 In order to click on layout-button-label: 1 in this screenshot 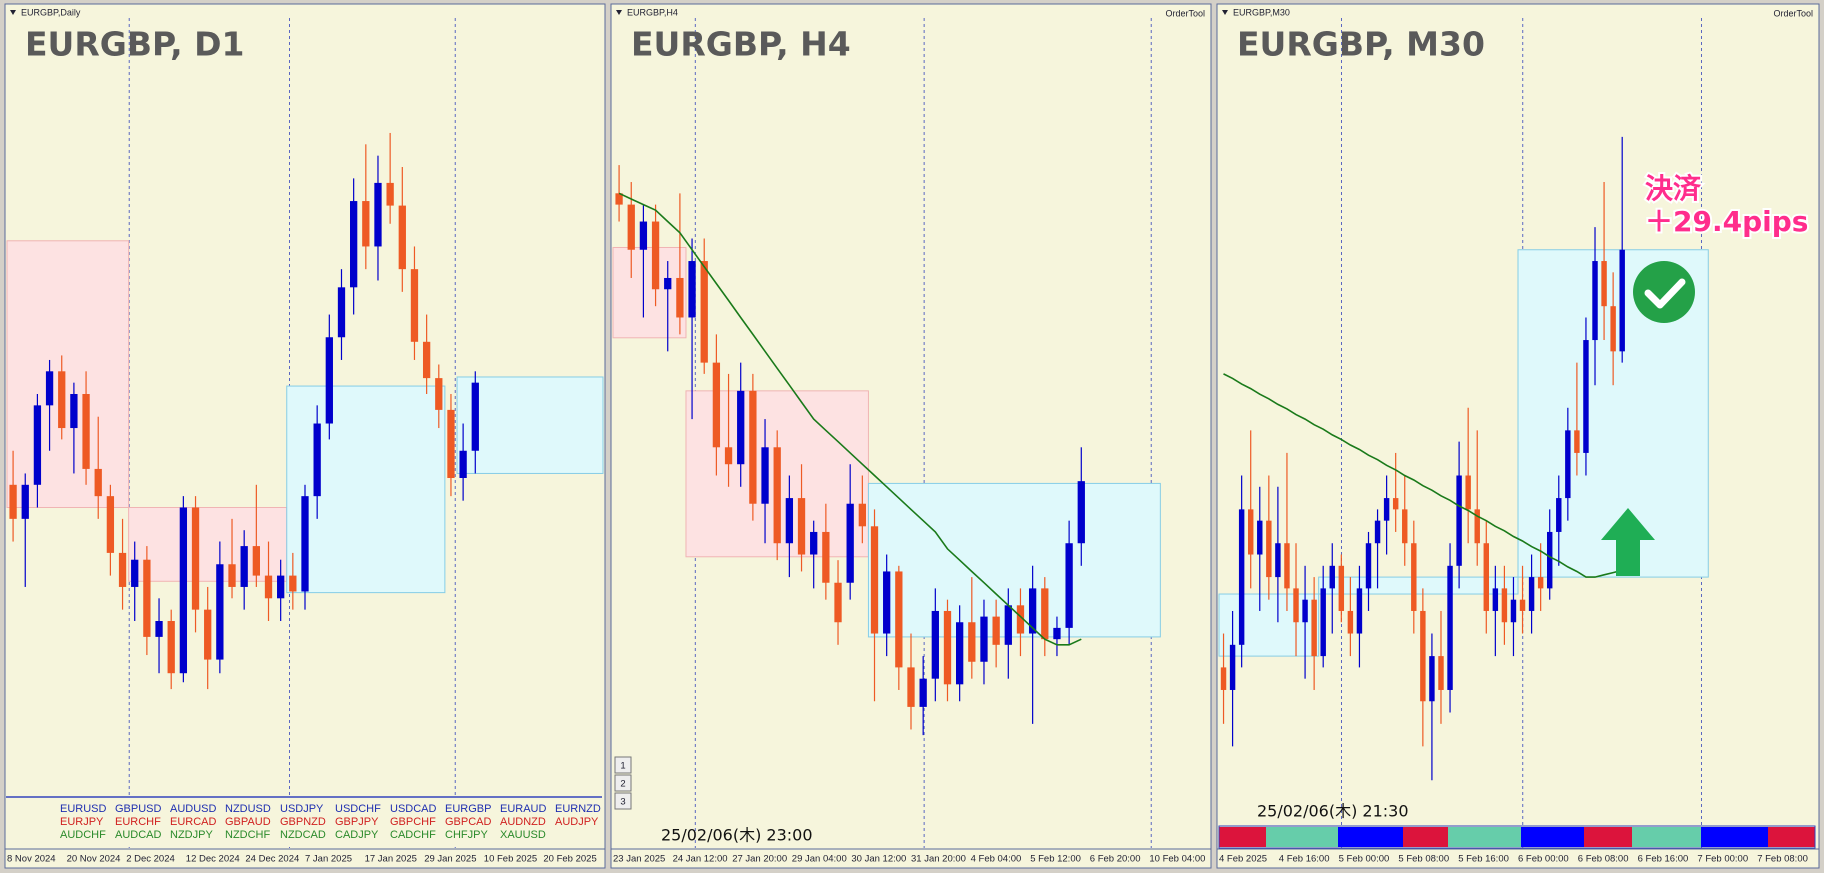, I will do `click(622, 766)`.